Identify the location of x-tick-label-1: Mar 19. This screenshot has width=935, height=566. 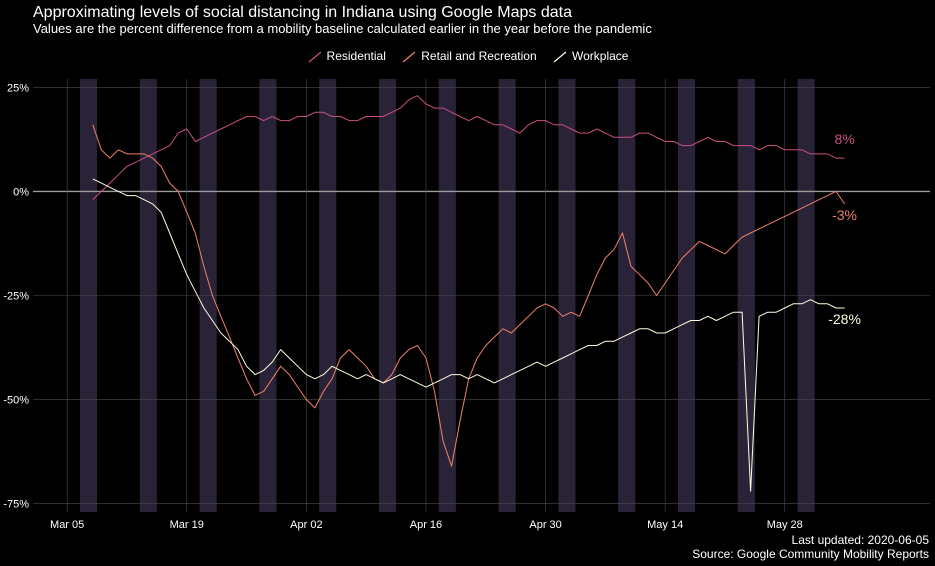
(187, 525).